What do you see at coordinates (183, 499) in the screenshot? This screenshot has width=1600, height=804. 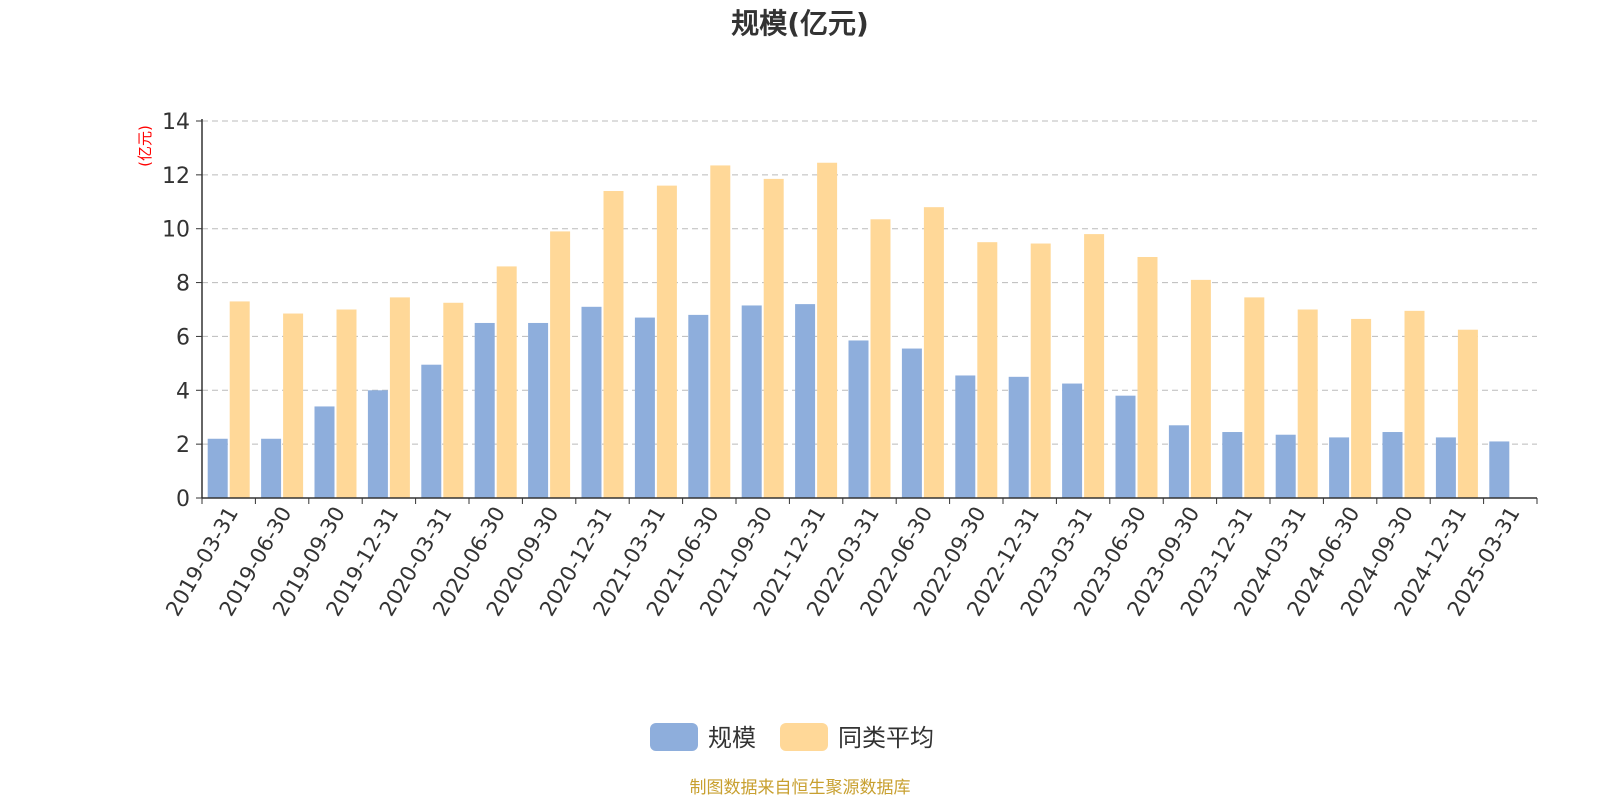 I see `y-tick-label: 0` at bounding box center [183, 499].